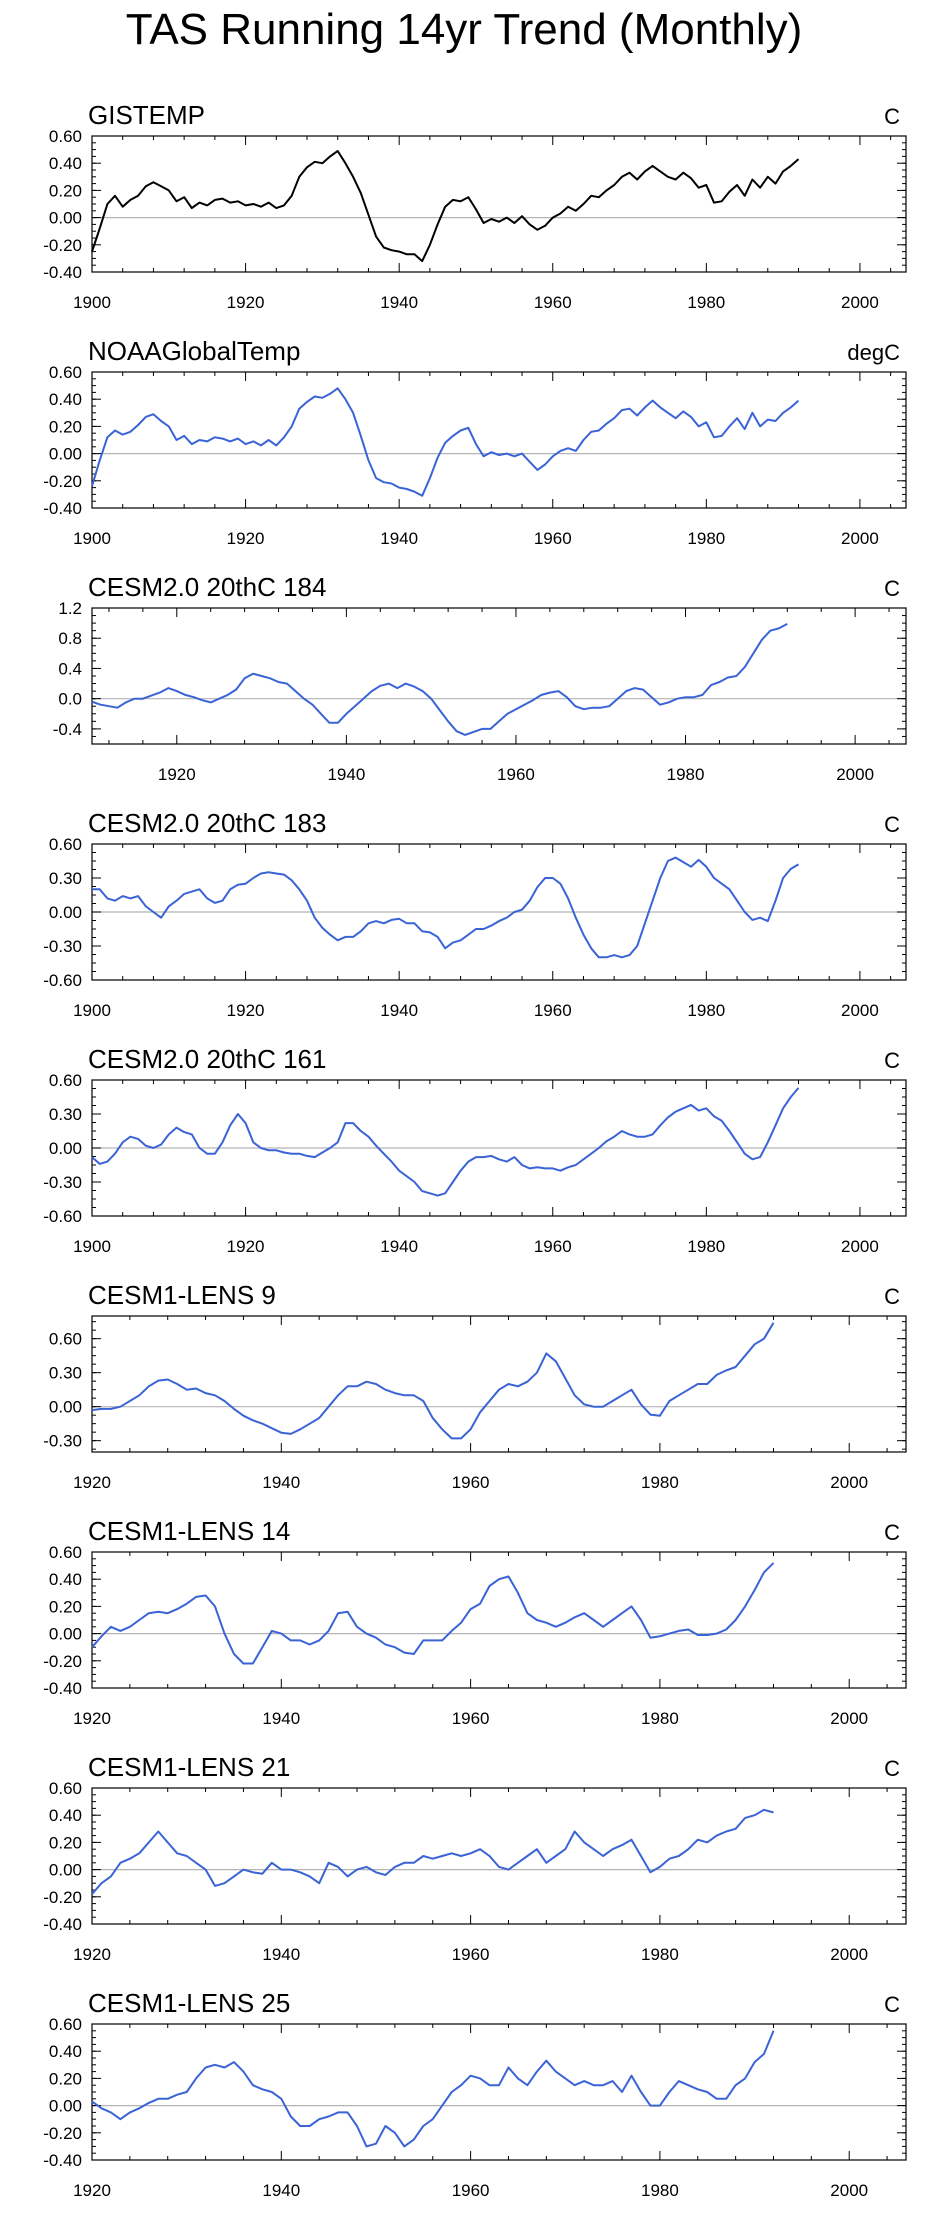 The image size is (928, 2219). Describe the element at coordinates (281, 2190) in the screenshot. I see `panel-9-xtick-label: 1940` at that location.